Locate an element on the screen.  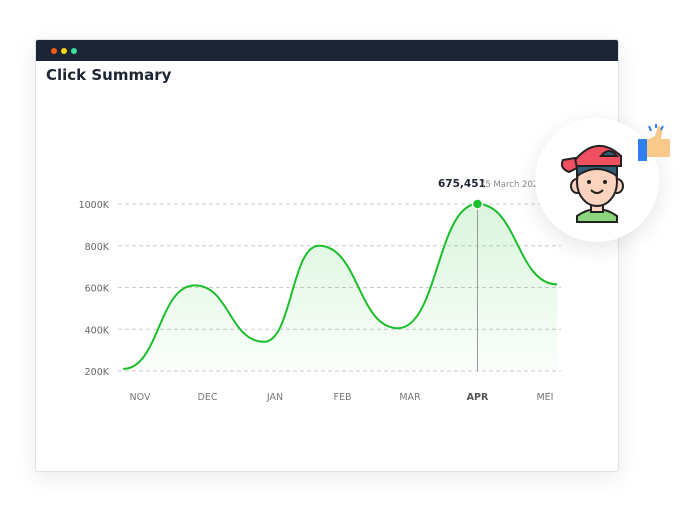
x-tick-label: APR is located at coordinates (478, 397).